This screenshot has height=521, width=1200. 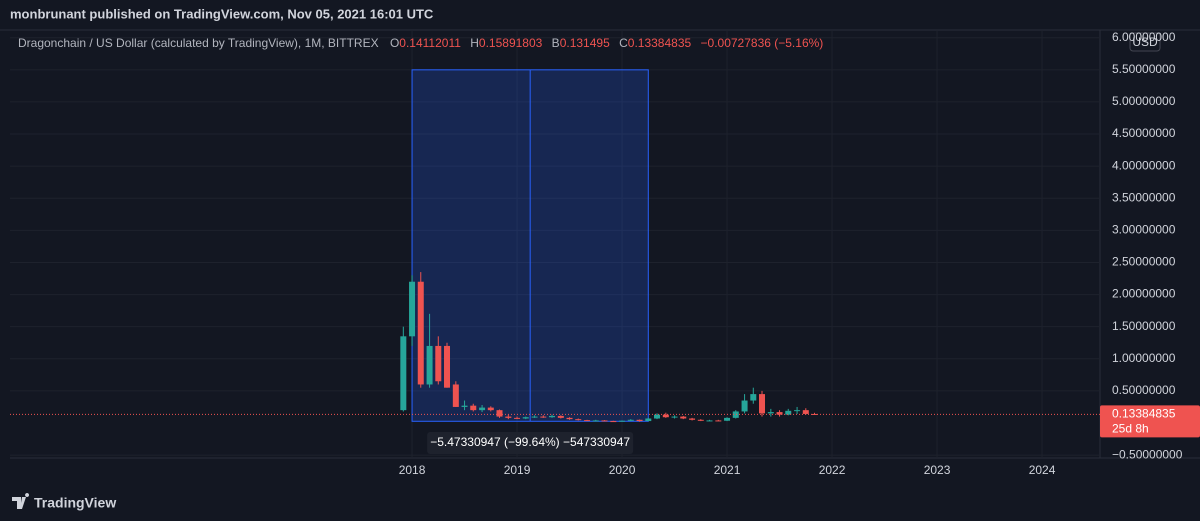 What do you see at coordinates (1147, 454) in the screenshot?
I see `y-tick-label: −0.50000000` at bounding box center [1147, 454].